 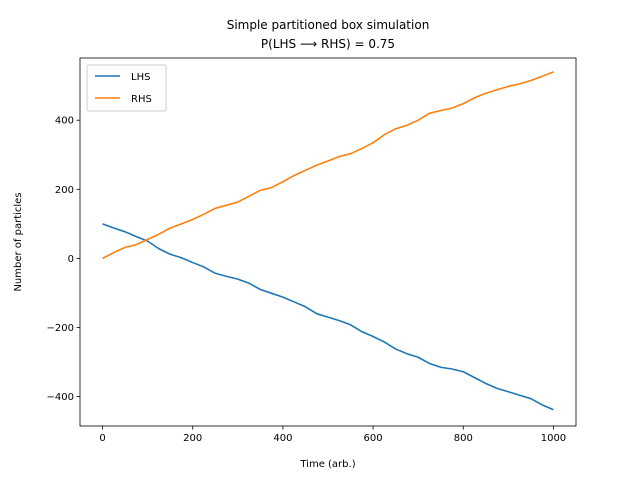 I want to click on chart-subtitle: P(LHS ⟶ RHS) = 0.75, so click(x=328, y=44).